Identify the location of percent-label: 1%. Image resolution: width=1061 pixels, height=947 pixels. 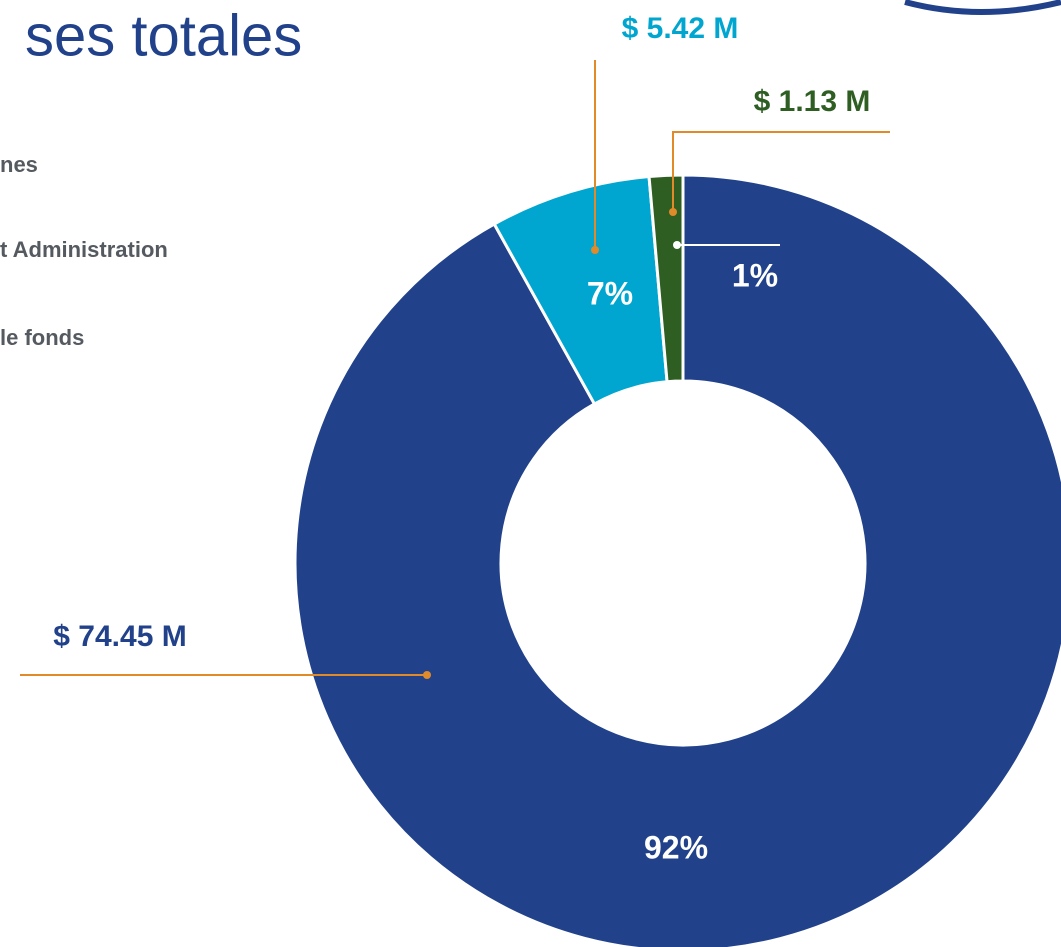
(755, 275).